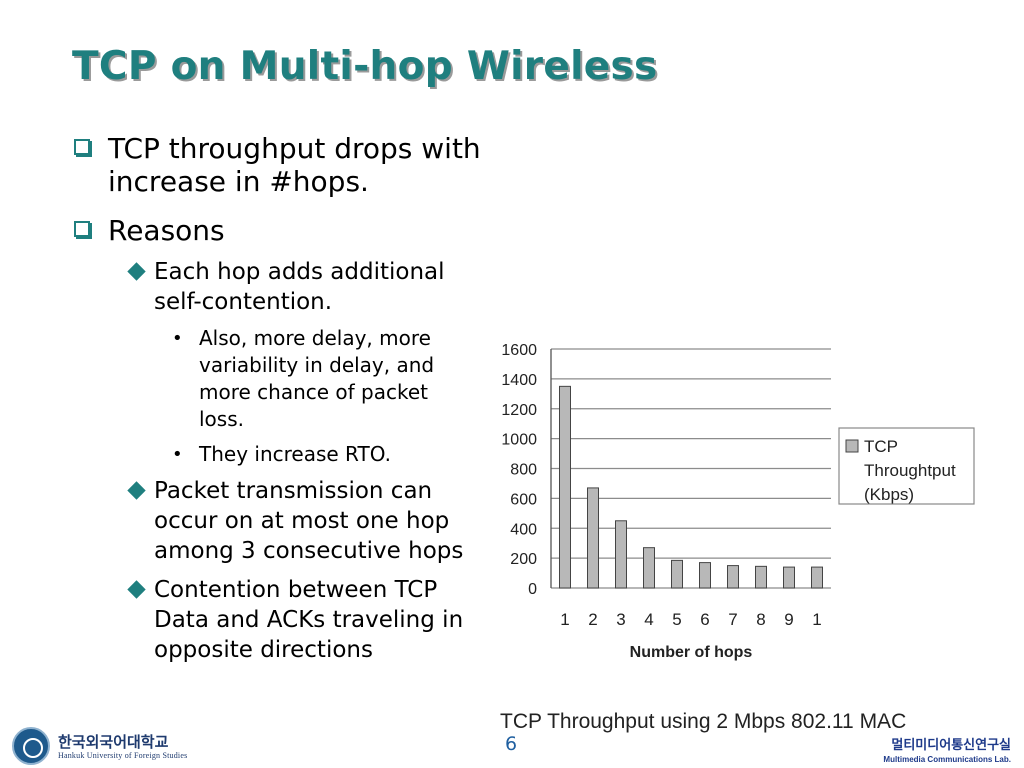  I want to click on bullet-text: Reasons, so click(166, 230).